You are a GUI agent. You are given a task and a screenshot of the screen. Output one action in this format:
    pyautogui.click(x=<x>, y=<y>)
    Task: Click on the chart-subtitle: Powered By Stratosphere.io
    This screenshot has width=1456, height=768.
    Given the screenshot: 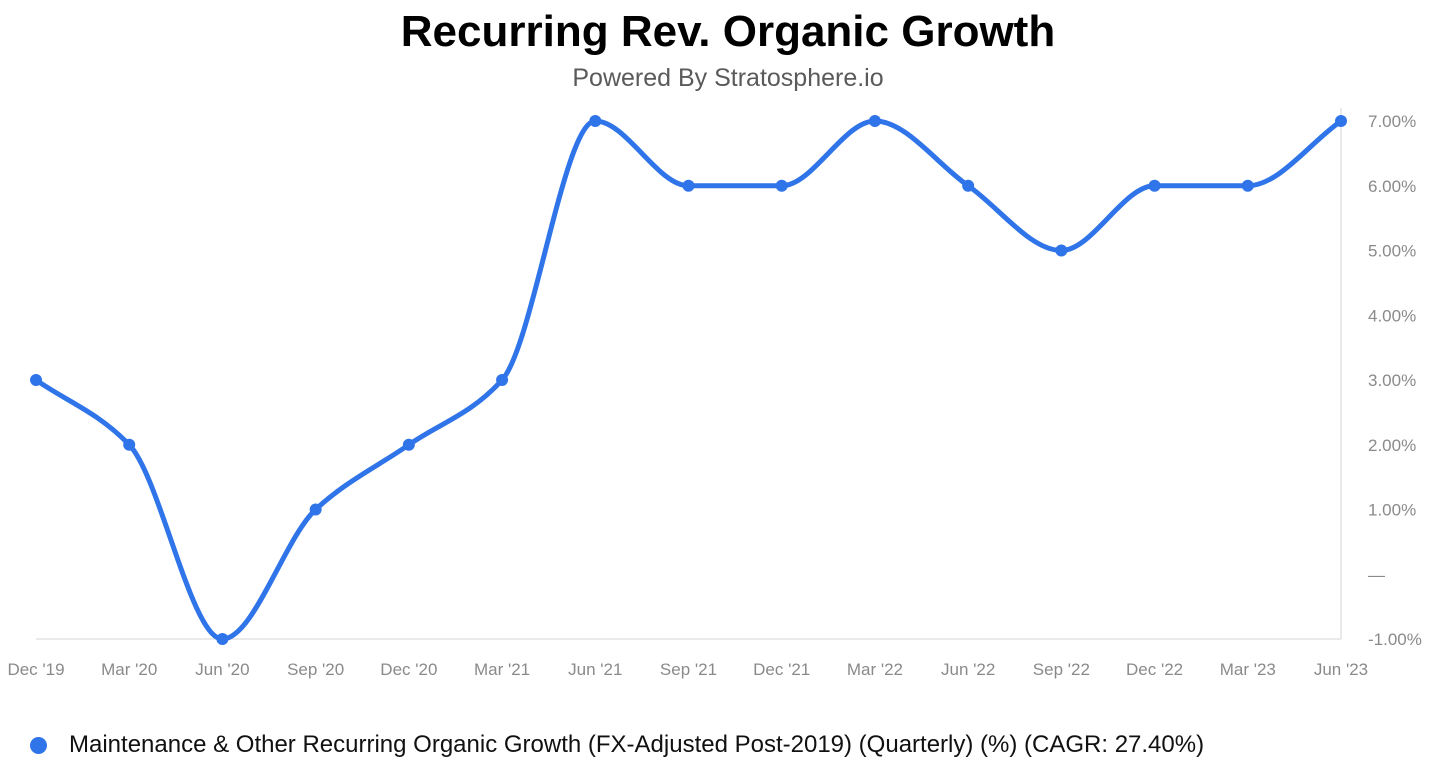 What is the action you would take?
    pyautogui.click(x=728, y=78)
    